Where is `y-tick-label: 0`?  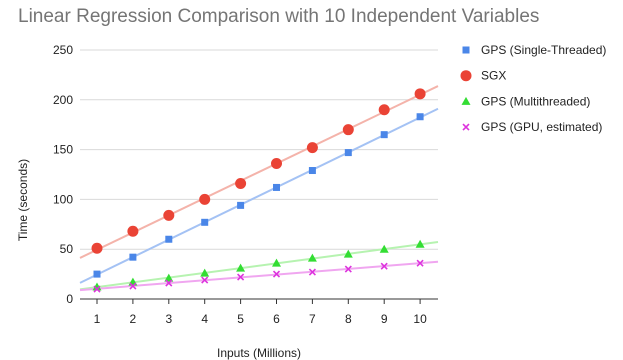 y-tick-label: 0 is located at coordinates (69, 299).